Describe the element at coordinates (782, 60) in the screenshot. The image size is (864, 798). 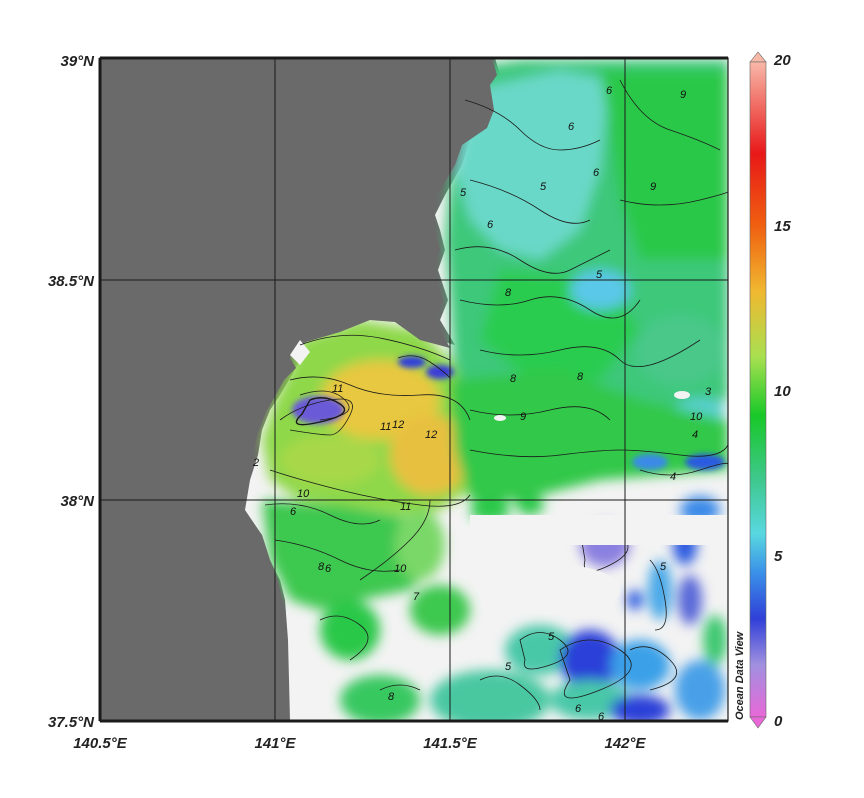
I see `colorbar-label: 20` at that location.